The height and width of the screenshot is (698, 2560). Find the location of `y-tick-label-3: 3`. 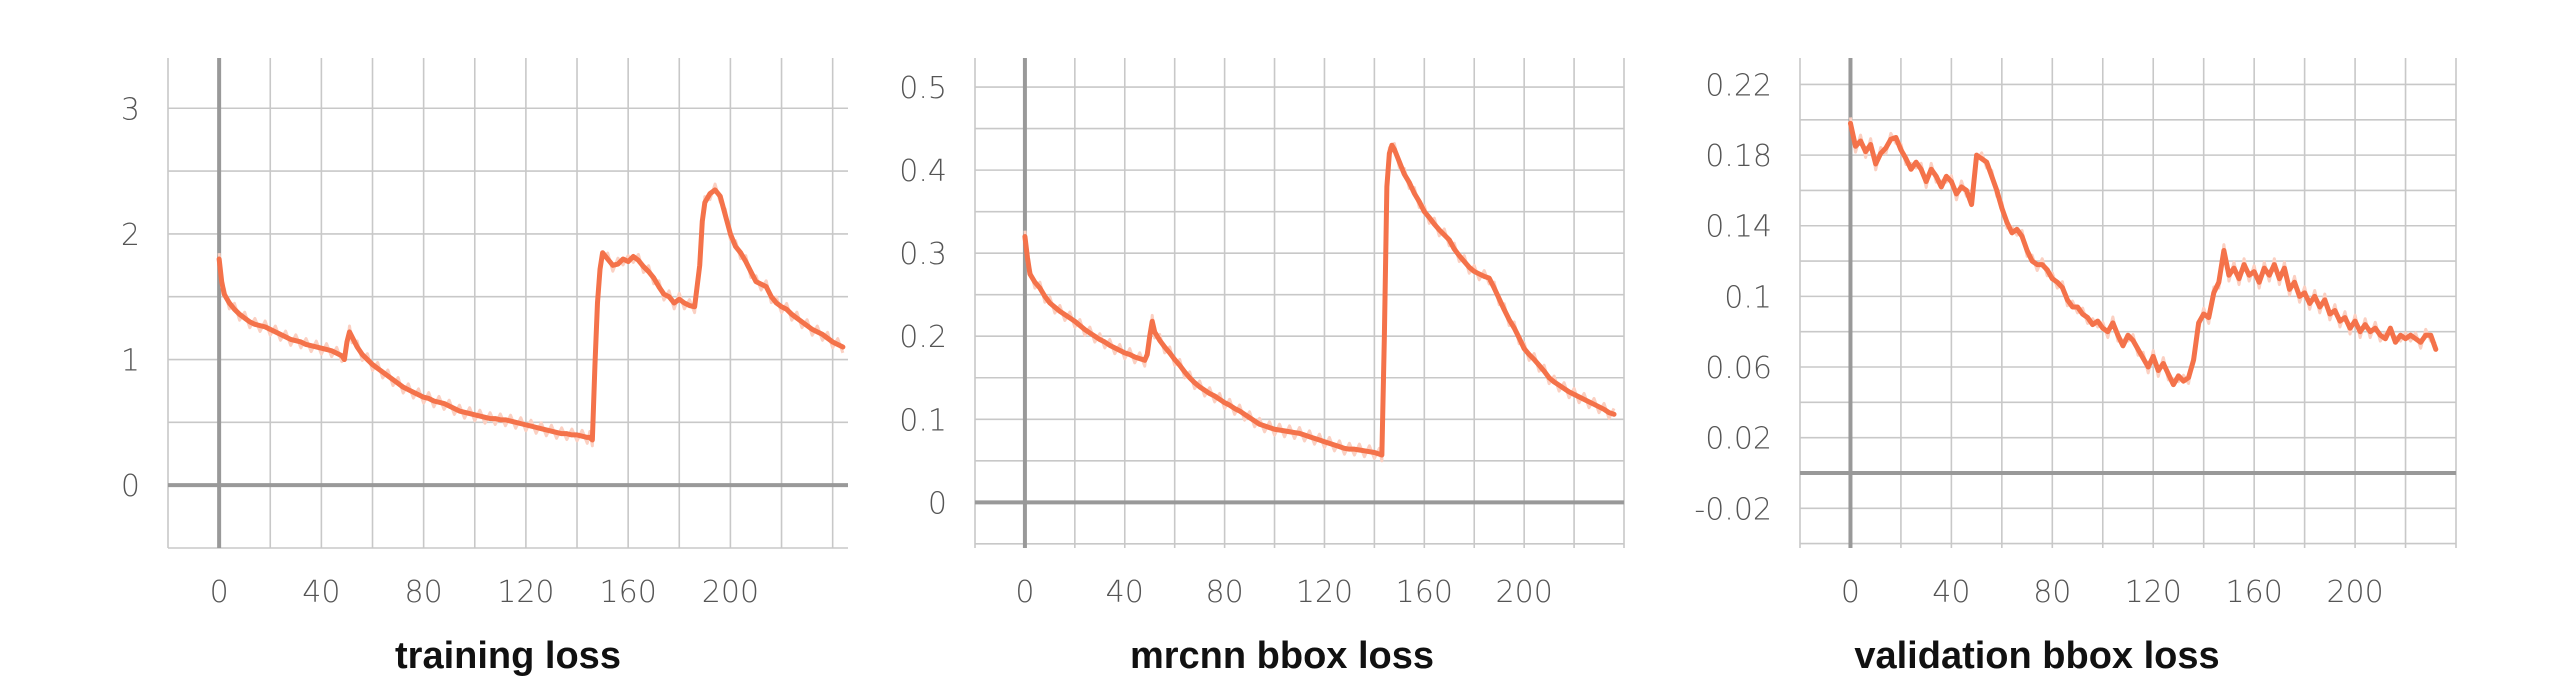

y-tick-label-3: 3 is located at coordinates (130, 109).